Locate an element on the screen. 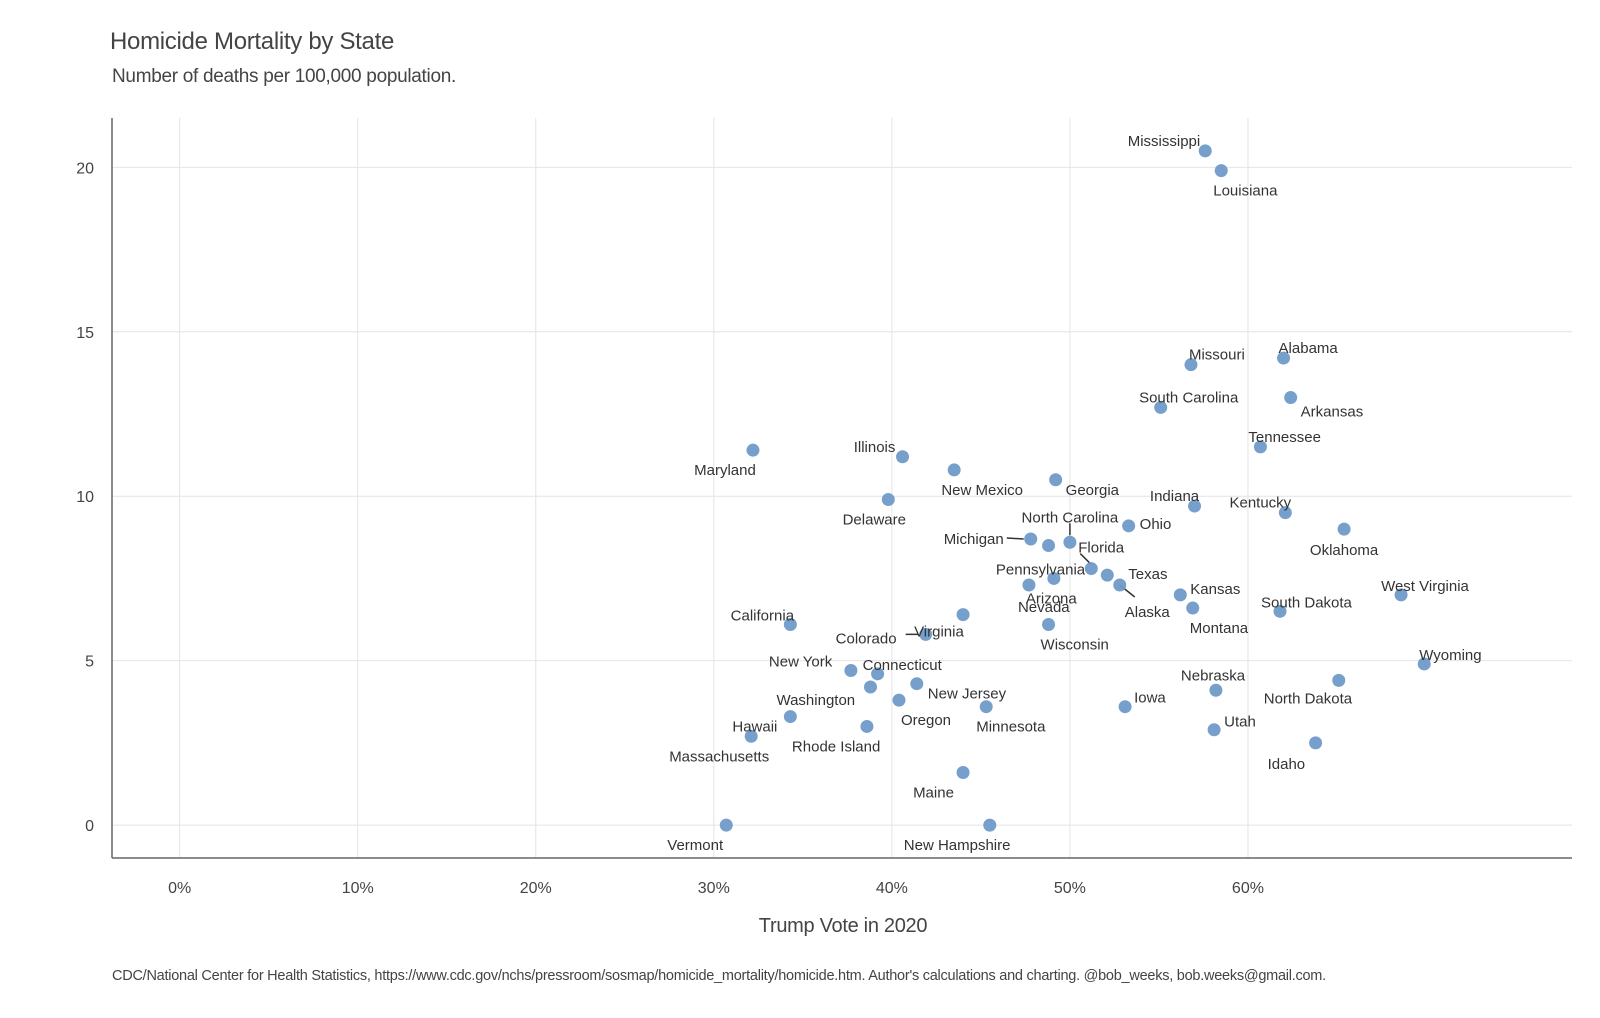 Image resolution: width=1600 pixels, height=1018 pixels. y-tick-label: 15 is located at coordinates (85, 333).